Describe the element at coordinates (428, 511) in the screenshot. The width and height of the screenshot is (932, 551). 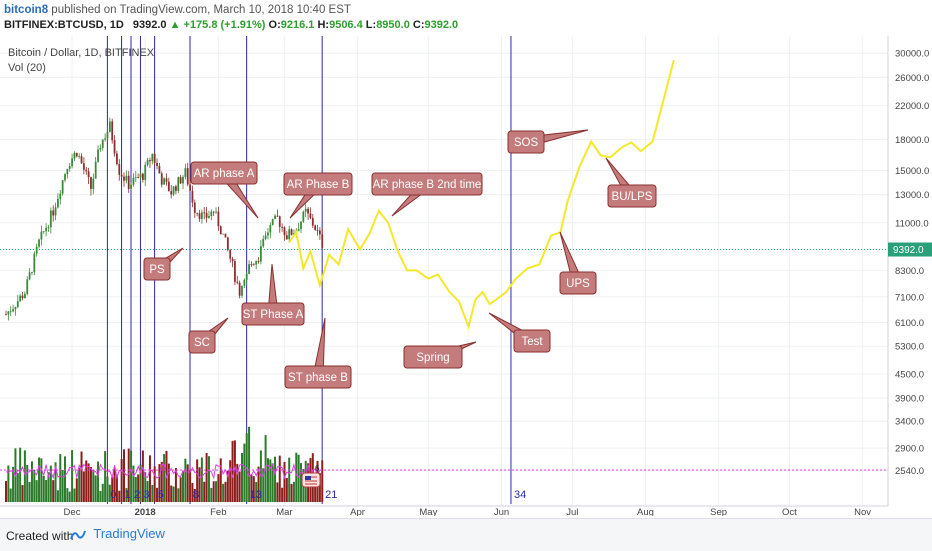
I see `x-tick-label: May` at that location.